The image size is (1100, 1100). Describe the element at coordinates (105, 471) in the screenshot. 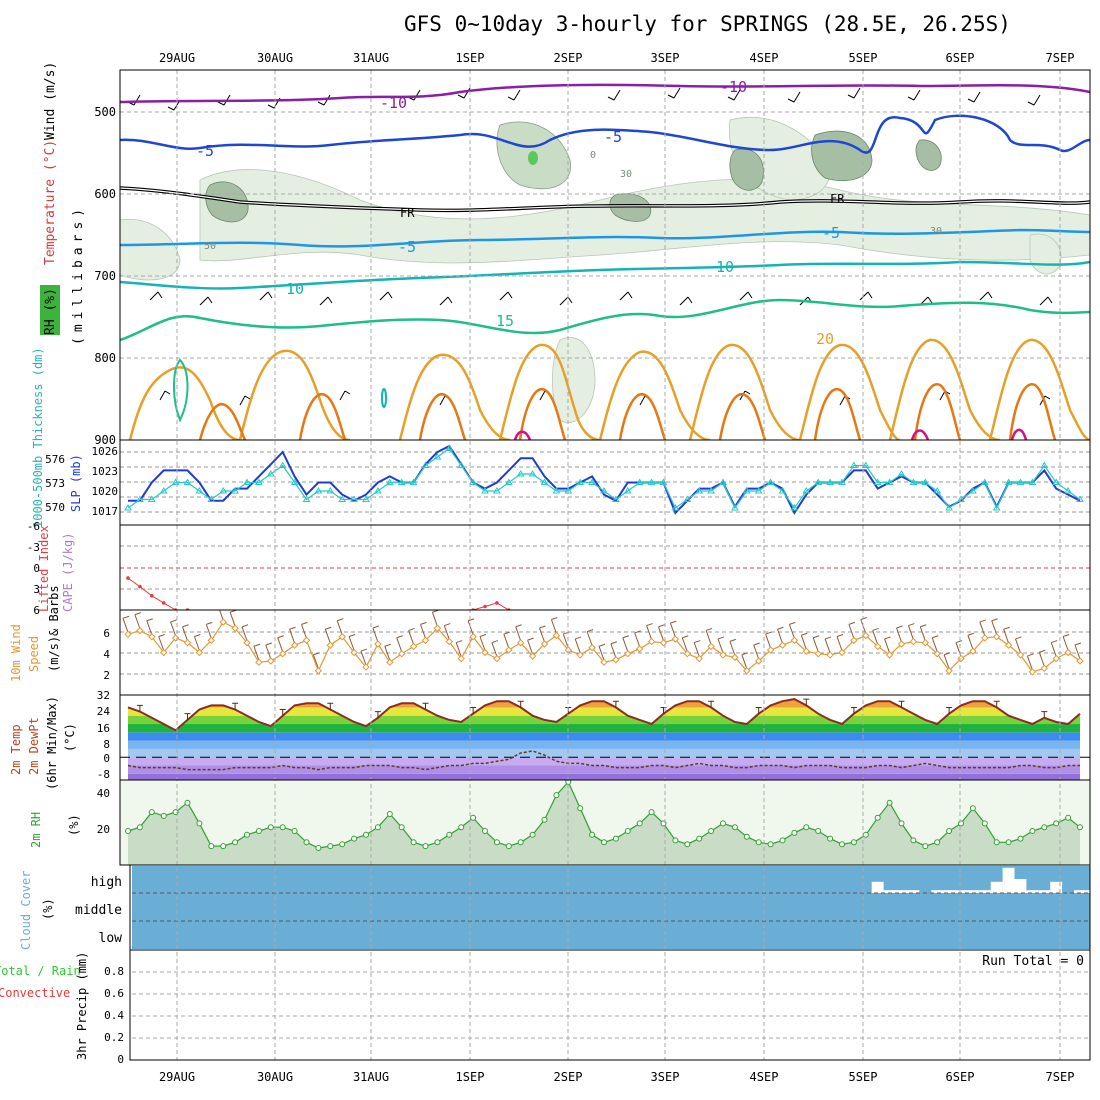

I see `slp-tick: 1023` at that location.